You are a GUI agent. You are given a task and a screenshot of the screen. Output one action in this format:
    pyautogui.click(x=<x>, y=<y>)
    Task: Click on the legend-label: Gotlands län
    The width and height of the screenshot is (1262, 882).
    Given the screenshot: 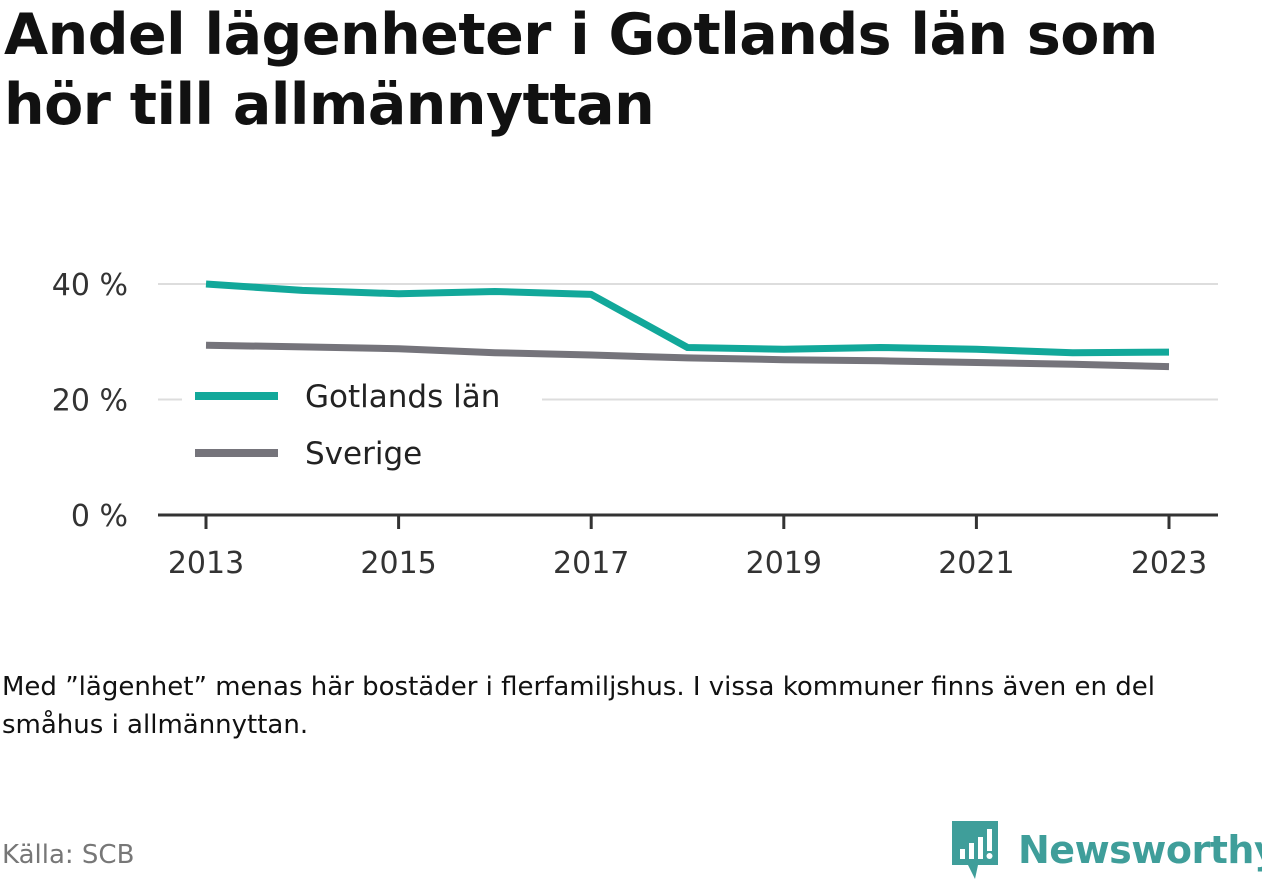 What is the action you would take?
    pyautogui.click(x=402, y=397)
    